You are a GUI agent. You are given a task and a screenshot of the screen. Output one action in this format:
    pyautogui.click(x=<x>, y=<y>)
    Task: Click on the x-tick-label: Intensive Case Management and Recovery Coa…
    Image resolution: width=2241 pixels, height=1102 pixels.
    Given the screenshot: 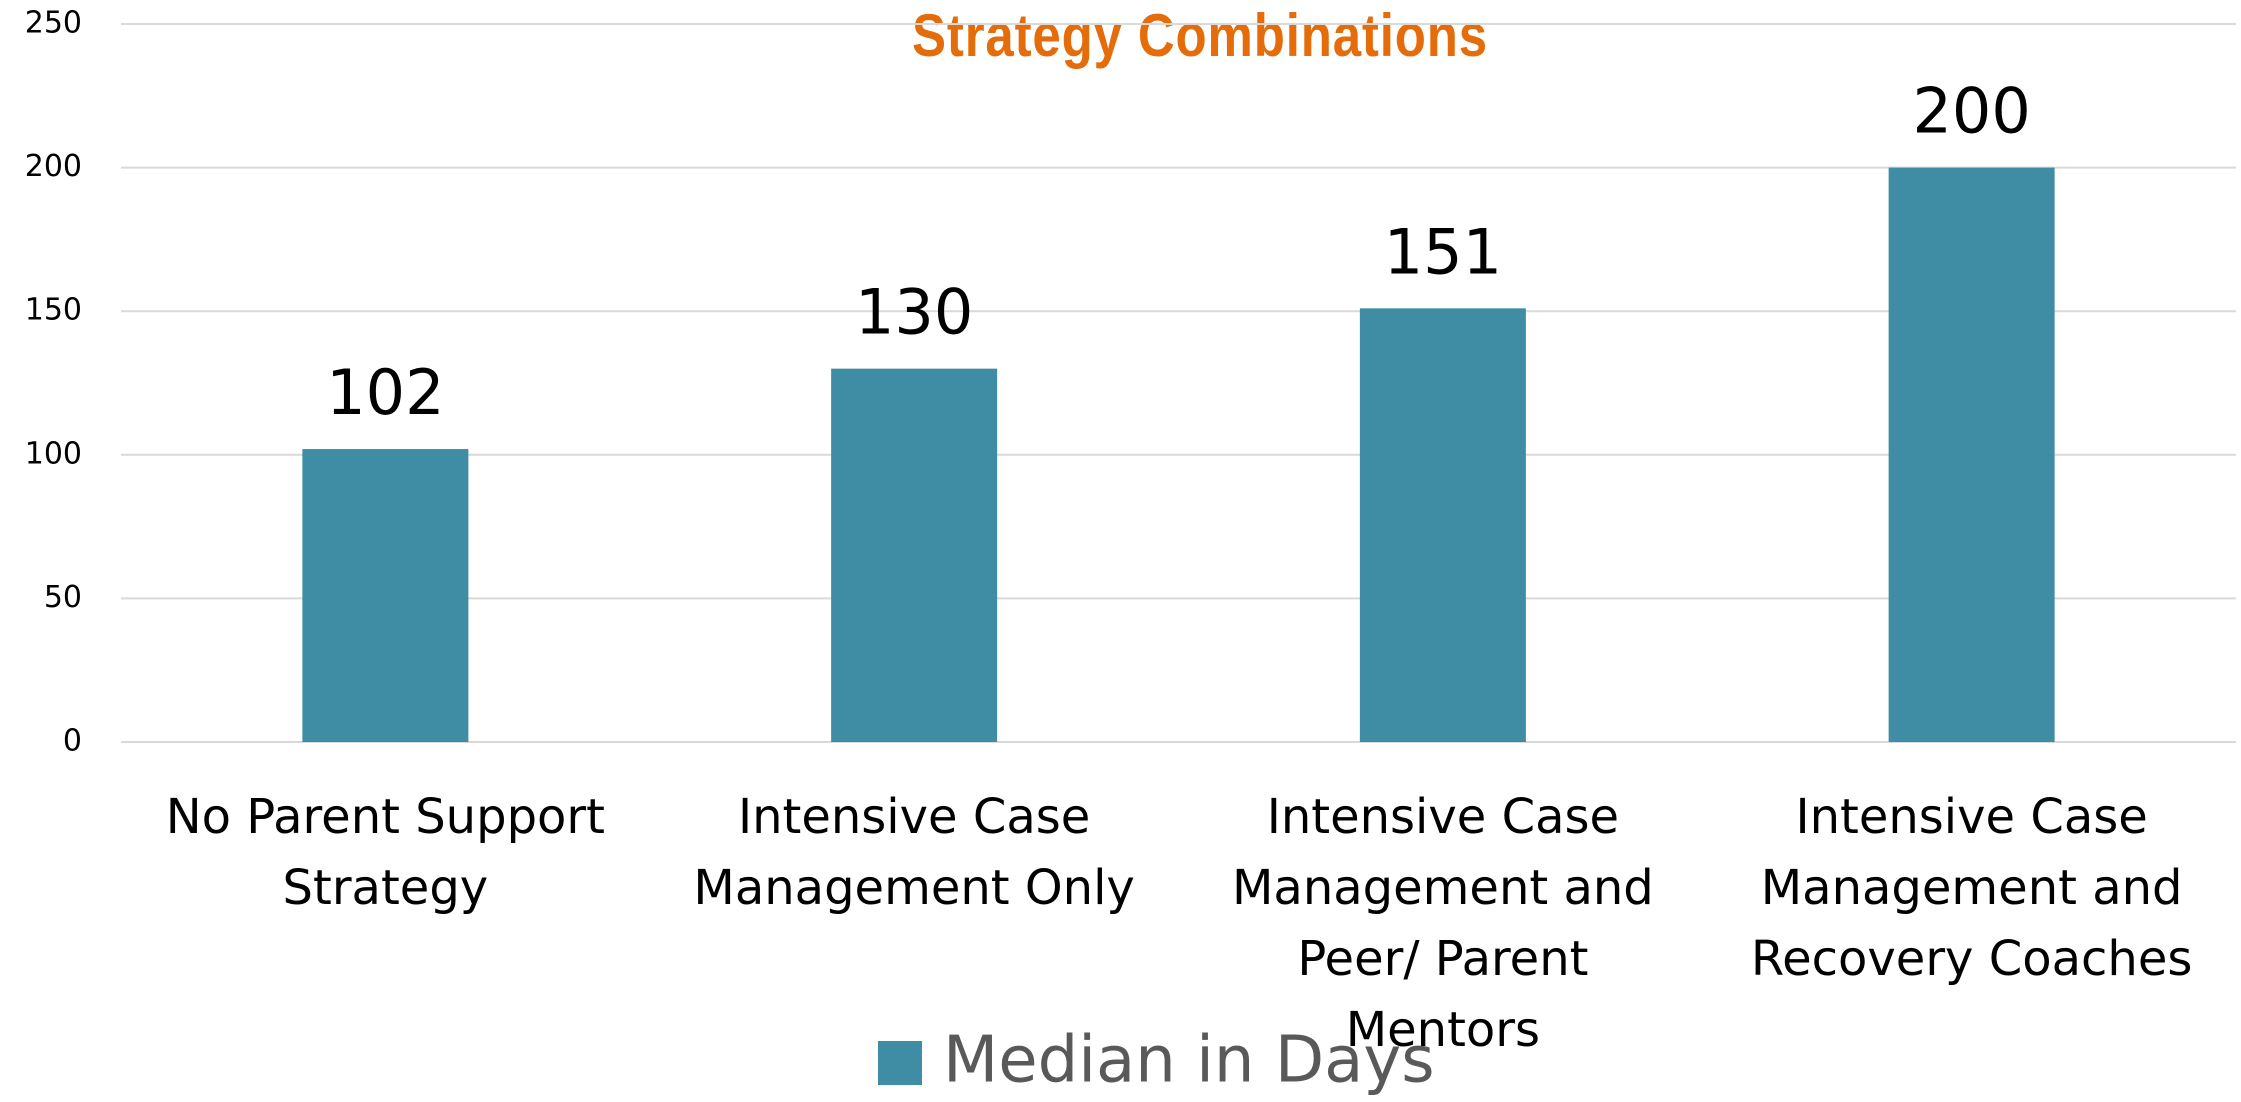 What is the action you would take?
    pyautogui.click(x=1971, y=888)
    